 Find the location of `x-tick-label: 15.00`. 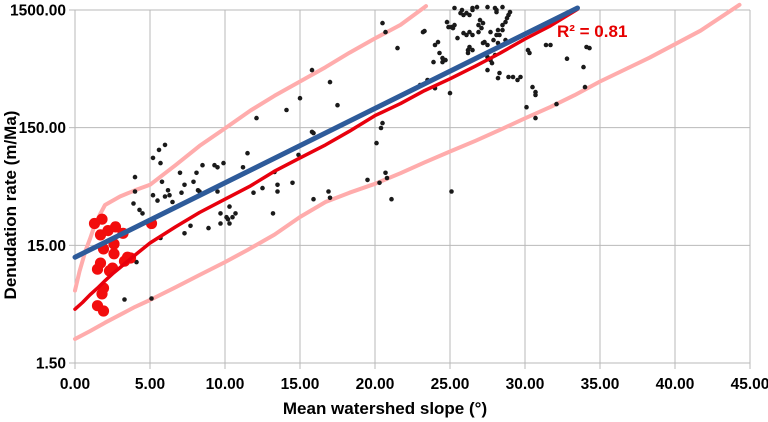

x-tick-label: 15.00 is located at coordinates (300, 384).